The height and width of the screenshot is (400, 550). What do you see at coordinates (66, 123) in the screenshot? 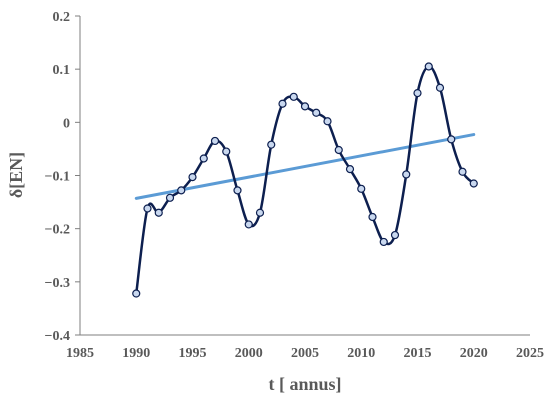
I see `y-tick-label: 0` at bounding box center [66, 123].